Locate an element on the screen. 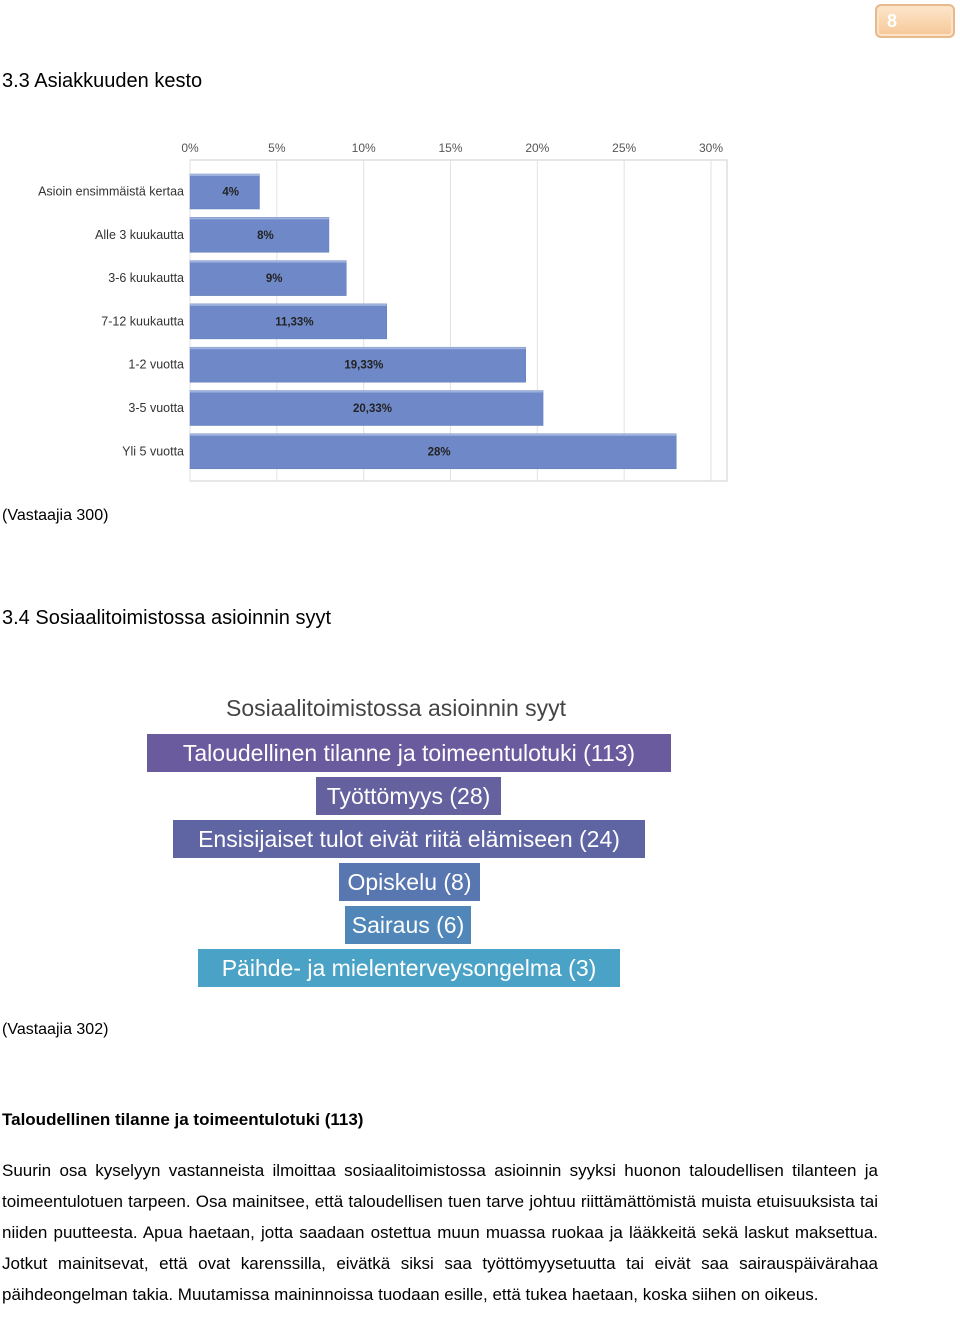 This screenshot has height=1337, width=960. bar-value-label: 20,33% is located at coordinates (372, 409).